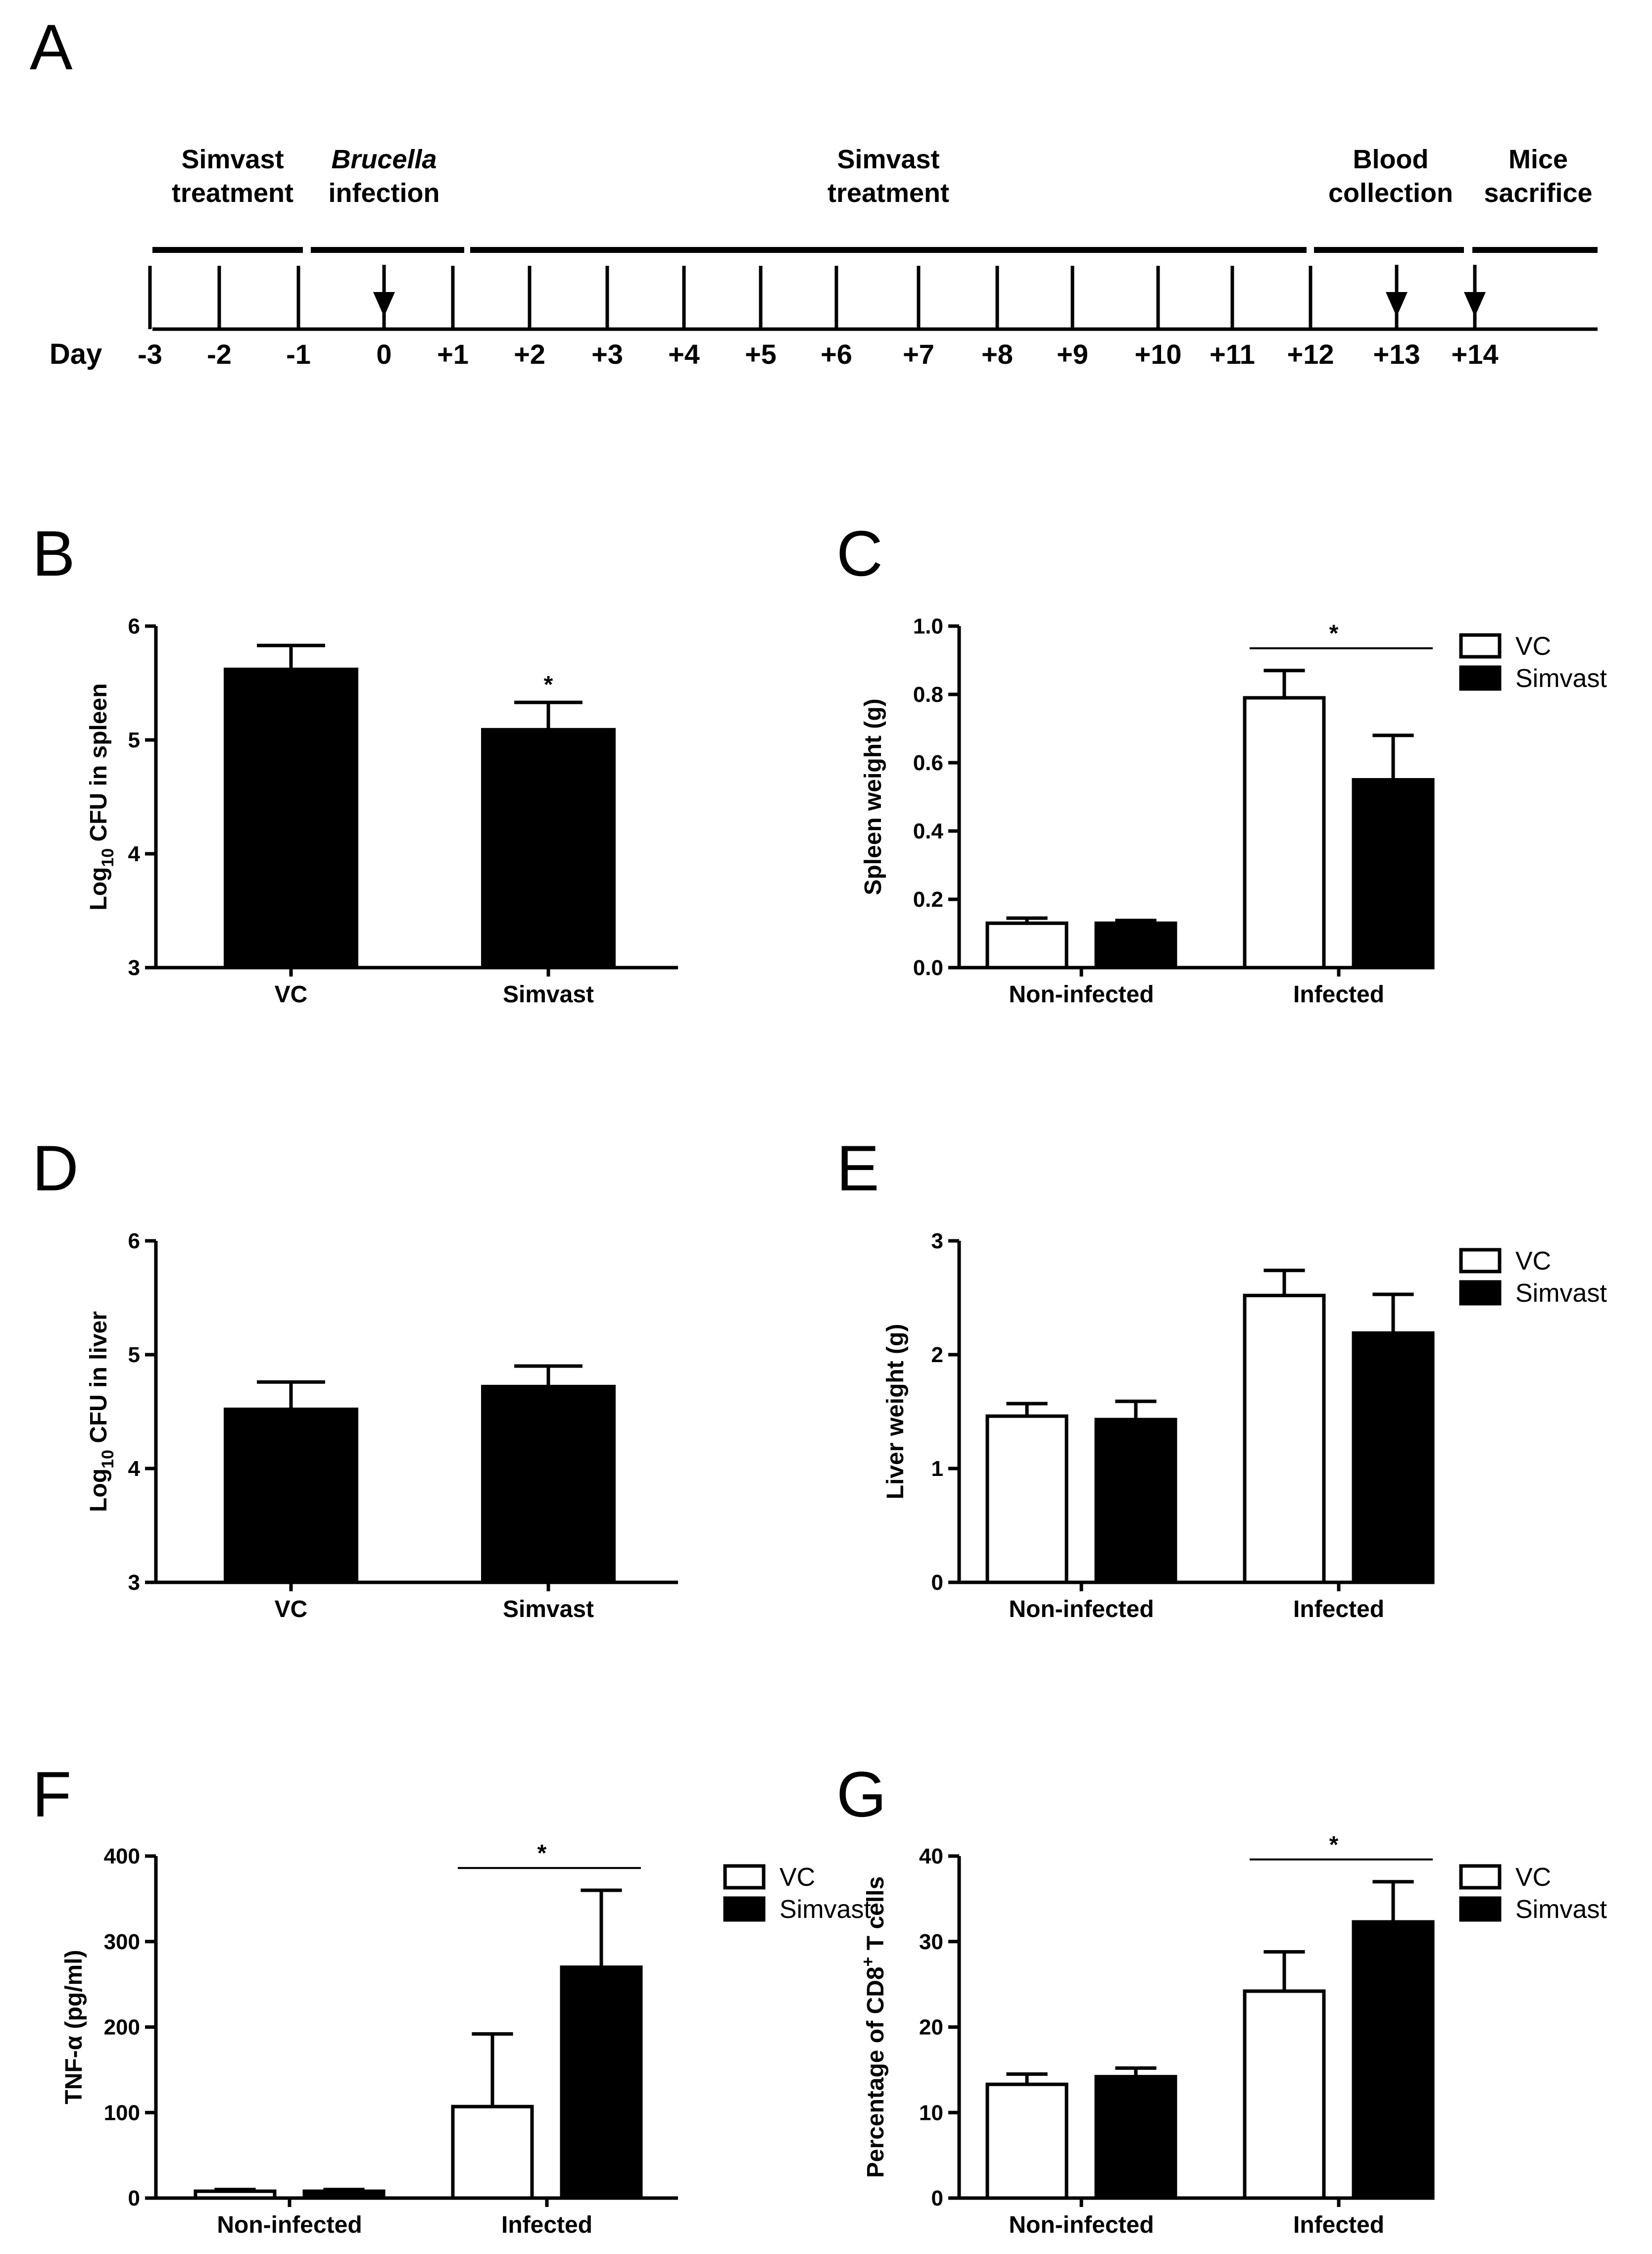  What do you see at coordinates (55, 1168) in the screenshot?
I see `panel-letter-d: D` at bounding box center [55, 1168].